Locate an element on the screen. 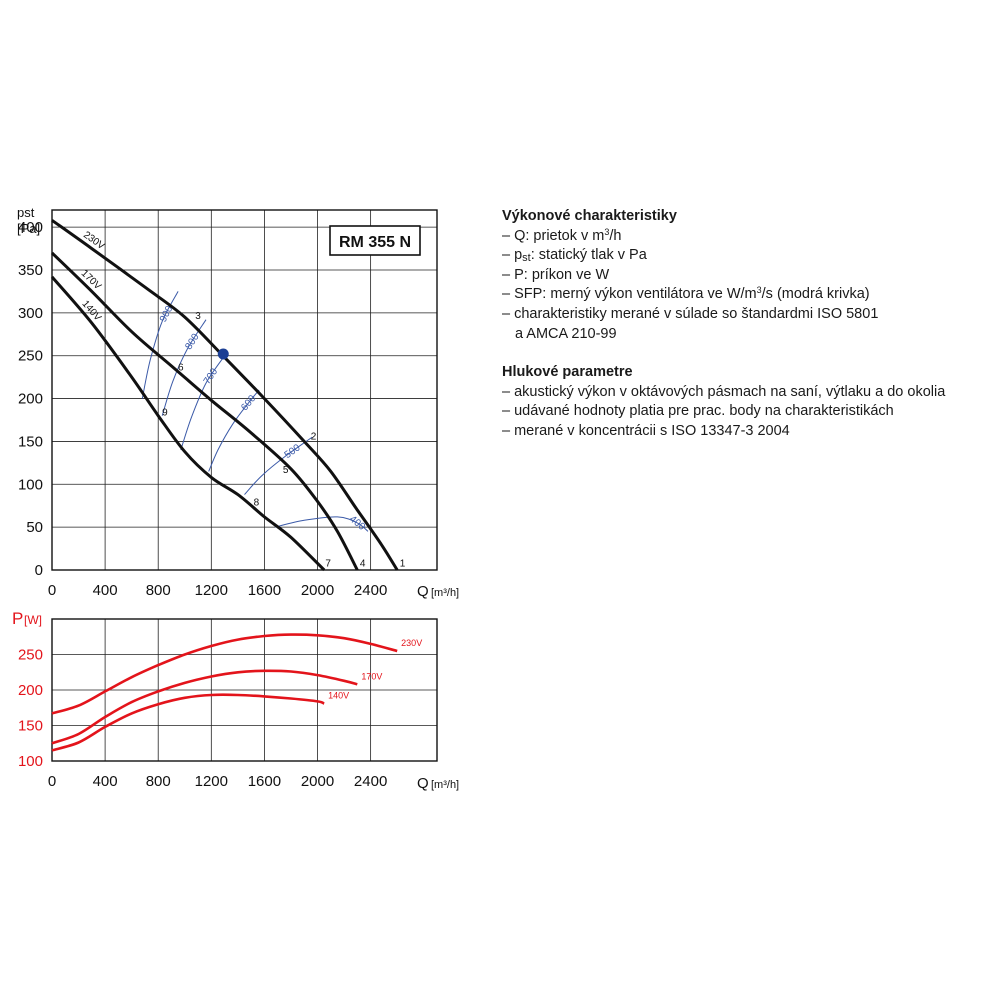  operating-point is located at coordinates (223, 354).